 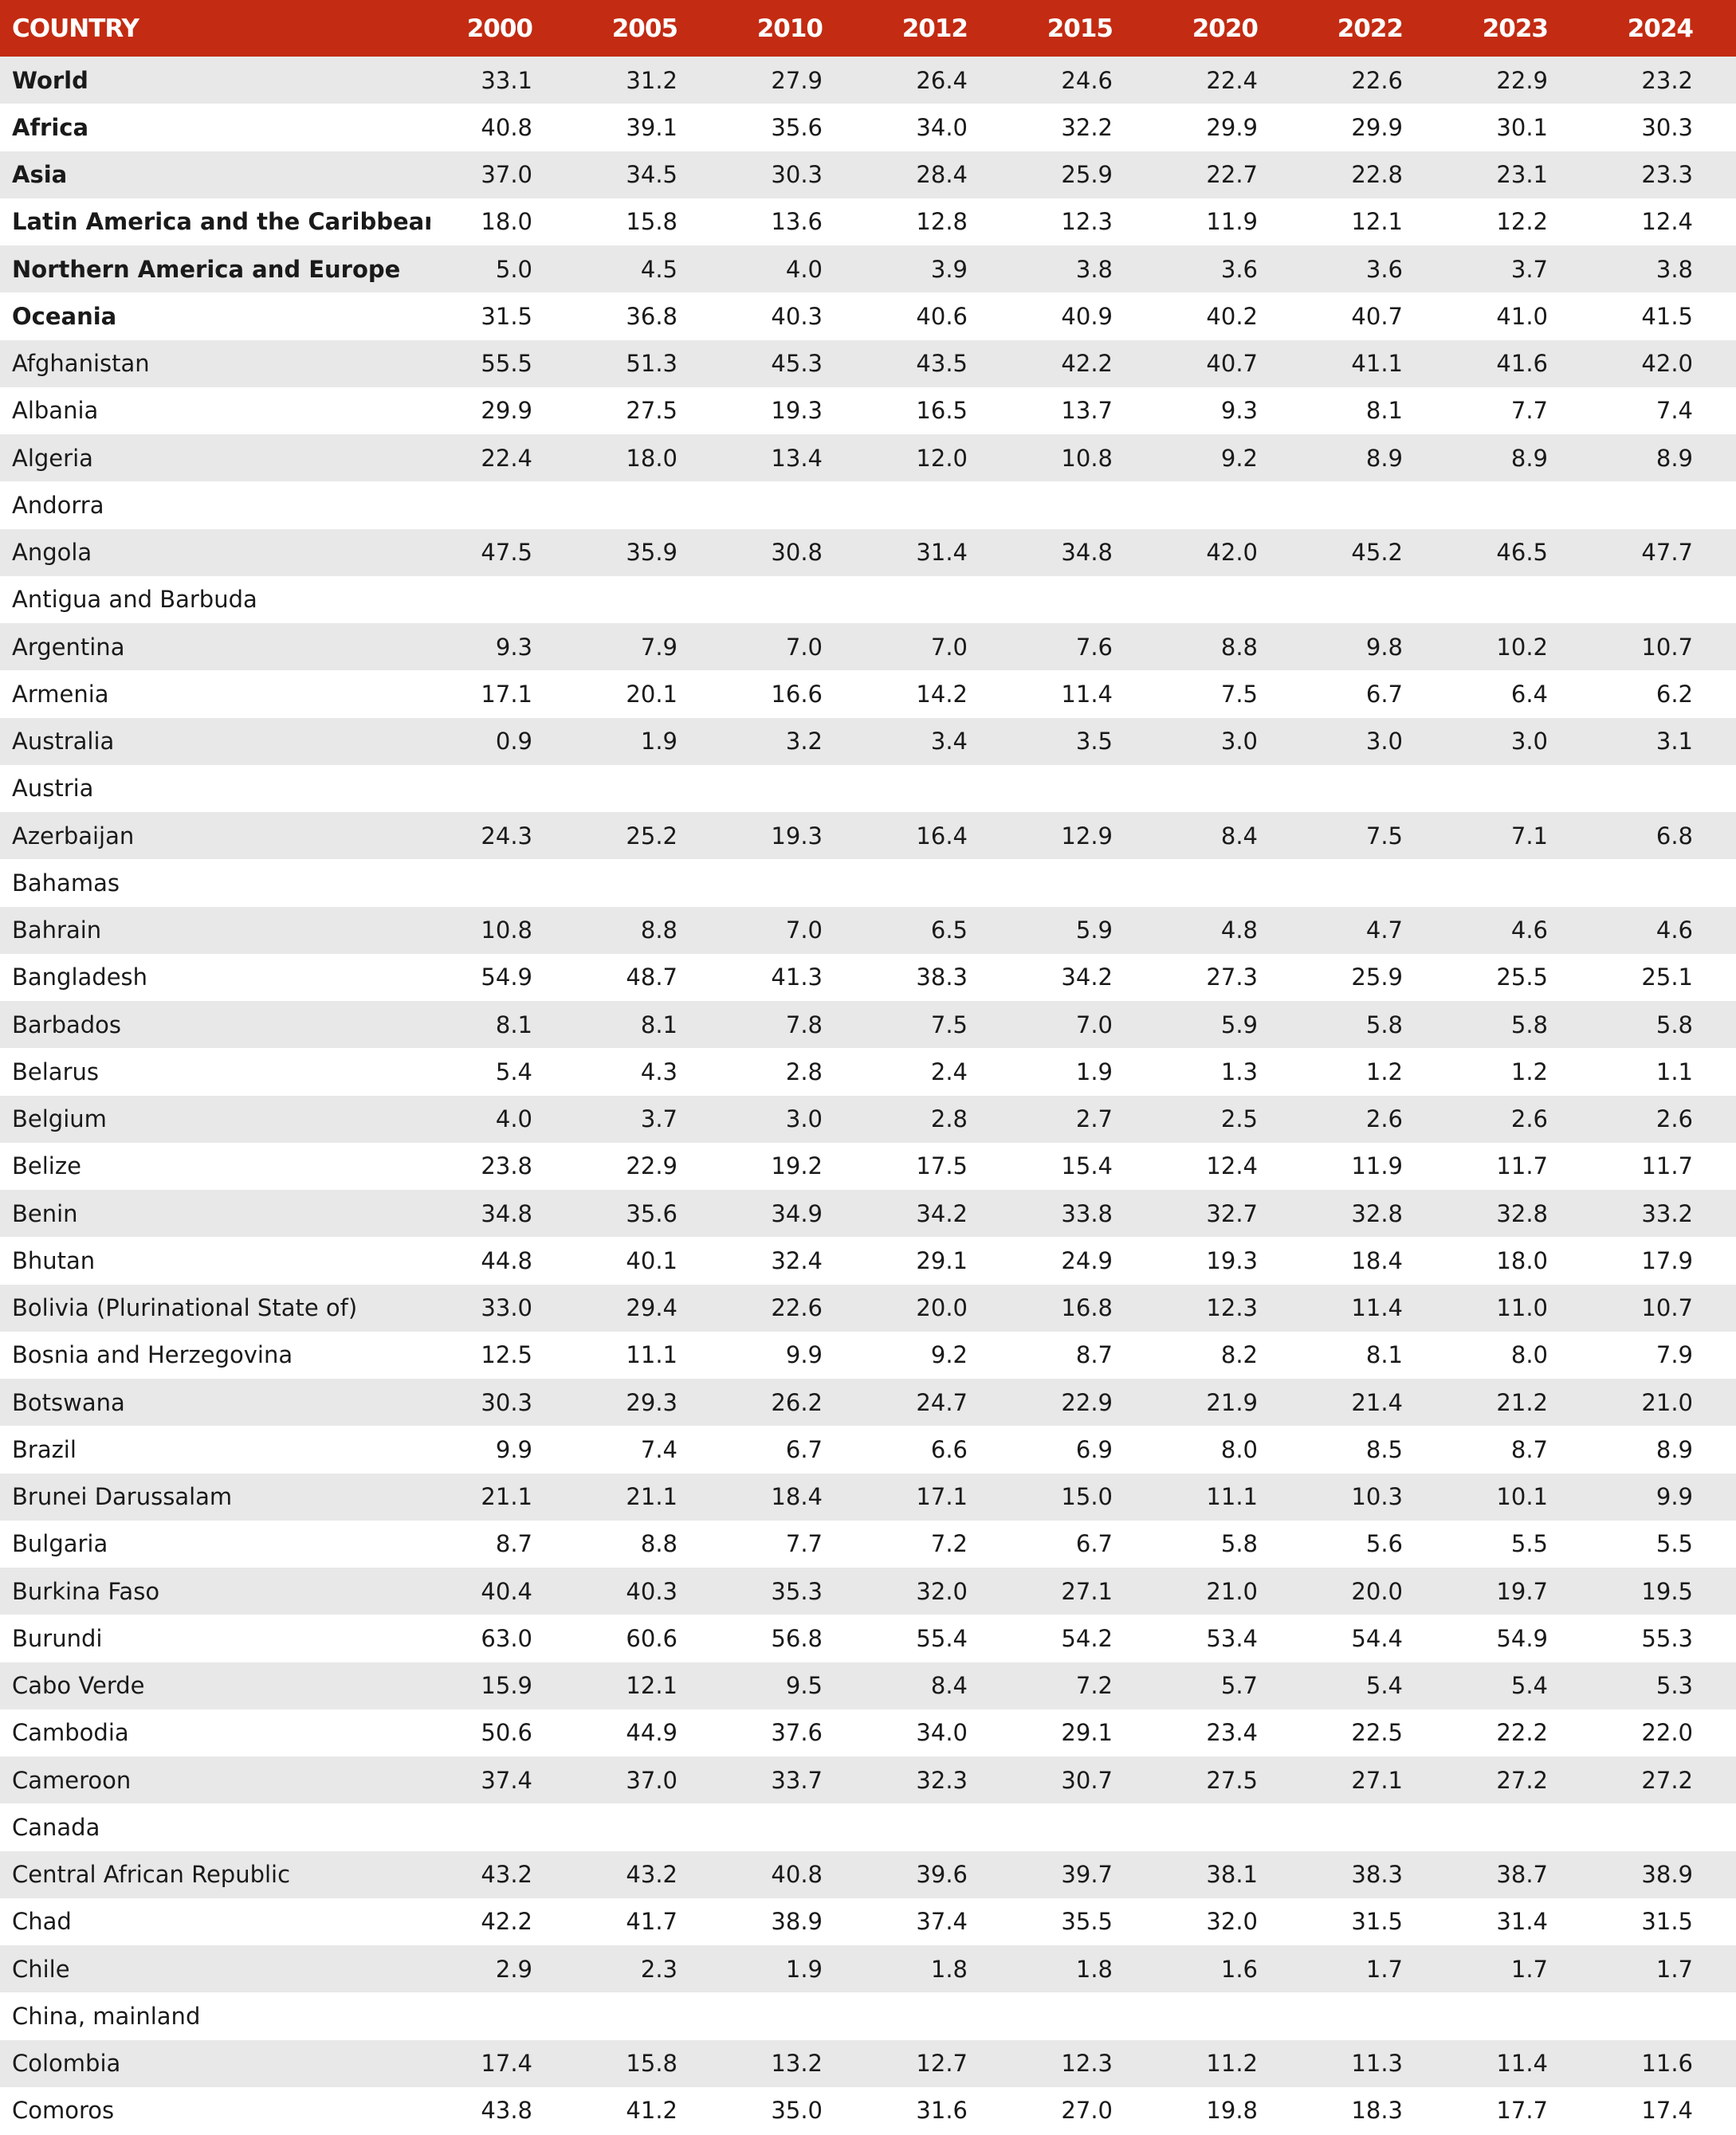 I want to click on column-header: 2024, so click(x=1661, y=28).